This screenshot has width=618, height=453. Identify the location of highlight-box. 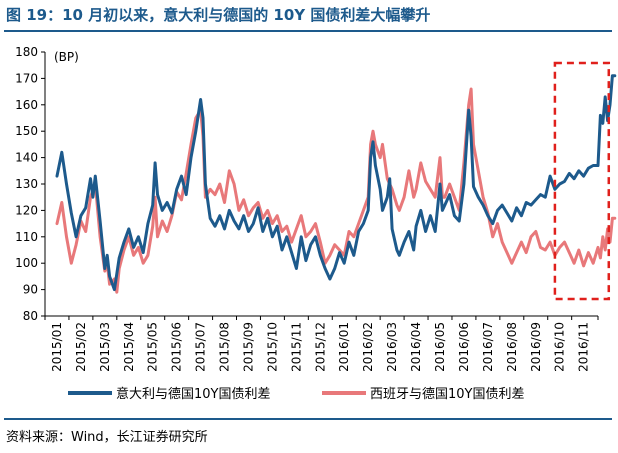
(582, 181).